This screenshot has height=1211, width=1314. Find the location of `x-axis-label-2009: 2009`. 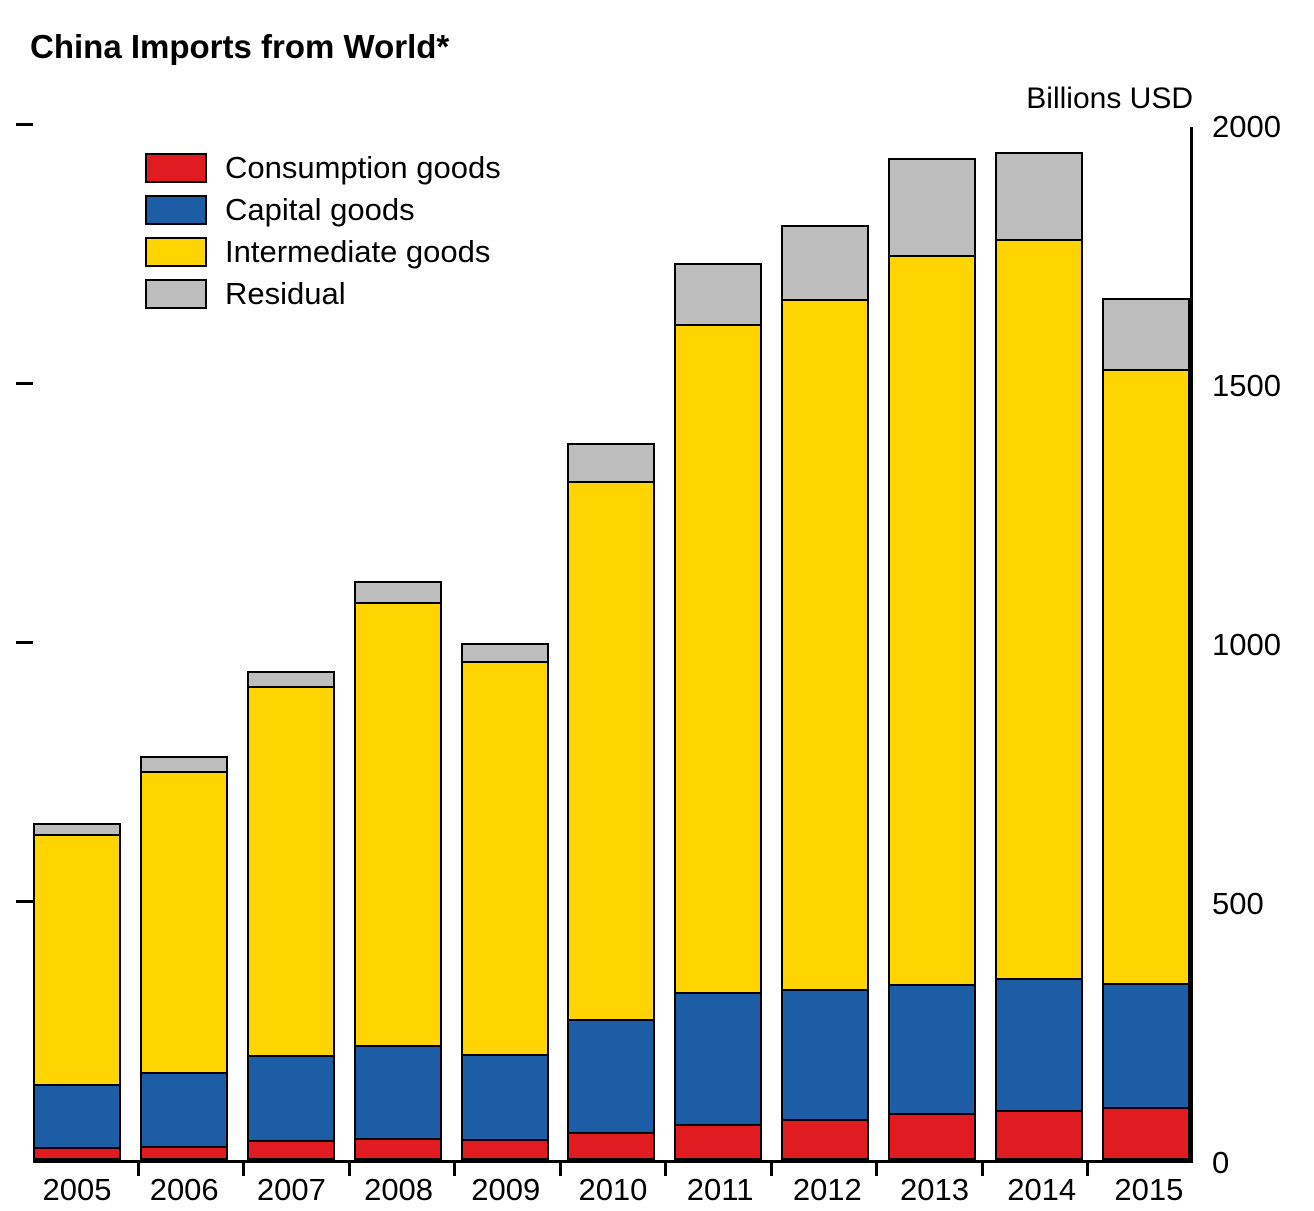

x-axis-label-2009: 2009 is located at coordinates (506, 1189).